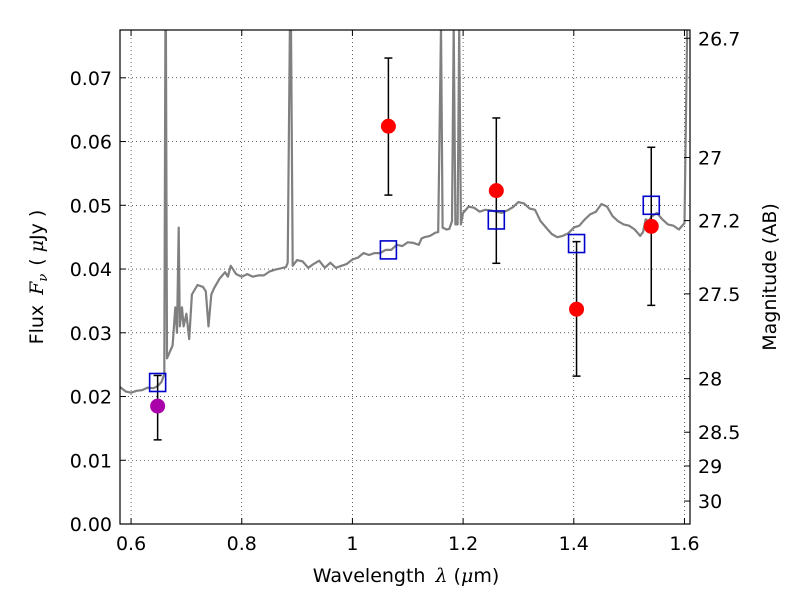 This screenshot has width=800, height=600. What do you see at coordinates (352, 544) in the screenshot?
I see `x-tick-label: 1` at bounding box center [352, 544].